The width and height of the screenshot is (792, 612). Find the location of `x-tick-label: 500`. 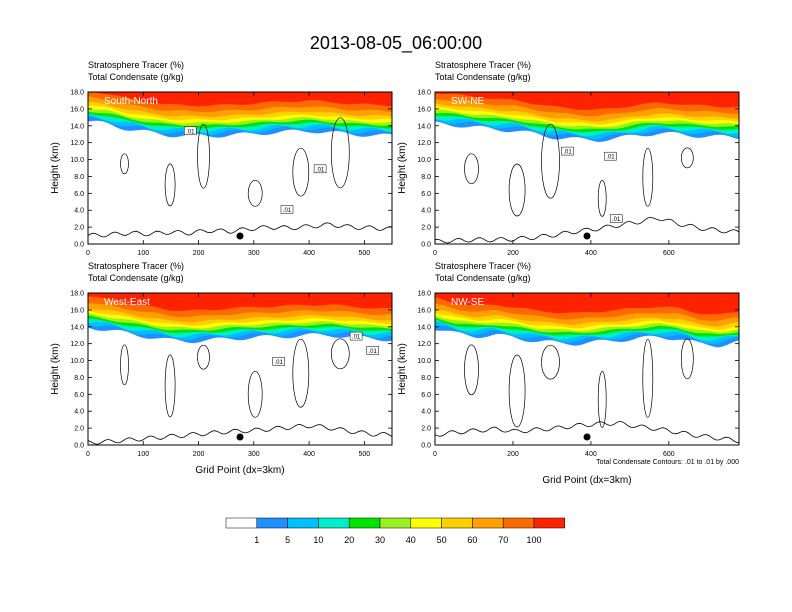

x-tick-label: 500 is located at coordinates (365, 454).